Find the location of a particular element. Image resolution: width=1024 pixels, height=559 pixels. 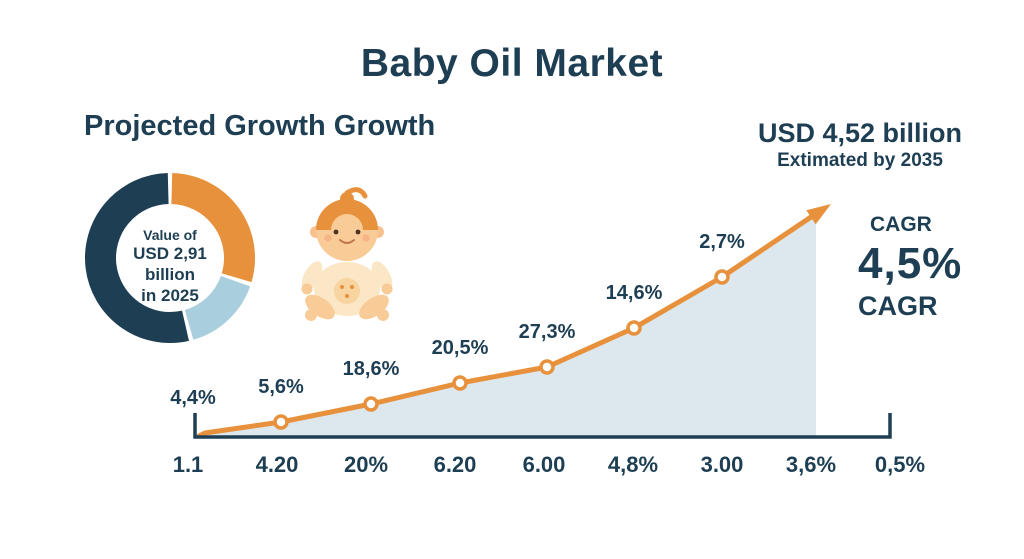

x-axis-label: 3,6% is located at coordinates (811, 464).